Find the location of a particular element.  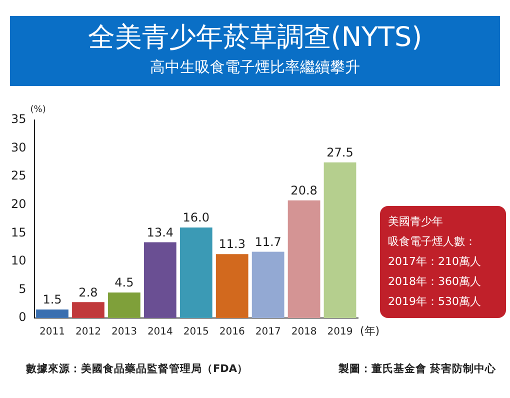

text: 2018年：360萬人 is located at coordinates (435, 282).